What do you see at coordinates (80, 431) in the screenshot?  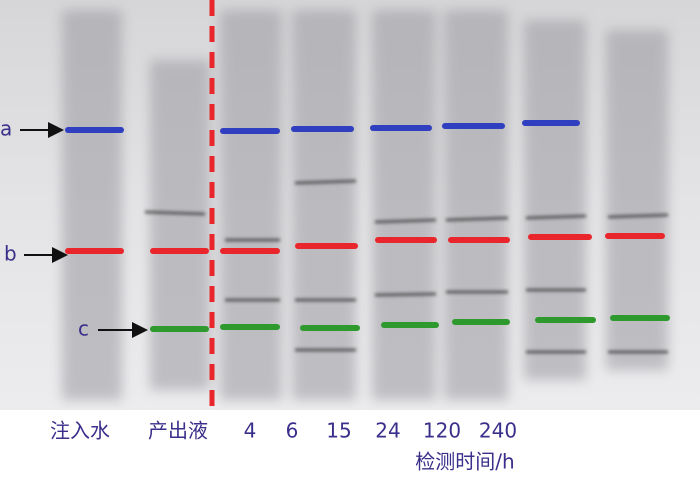 I see `lane-label: 注入水` at bounding box center [80, 431].